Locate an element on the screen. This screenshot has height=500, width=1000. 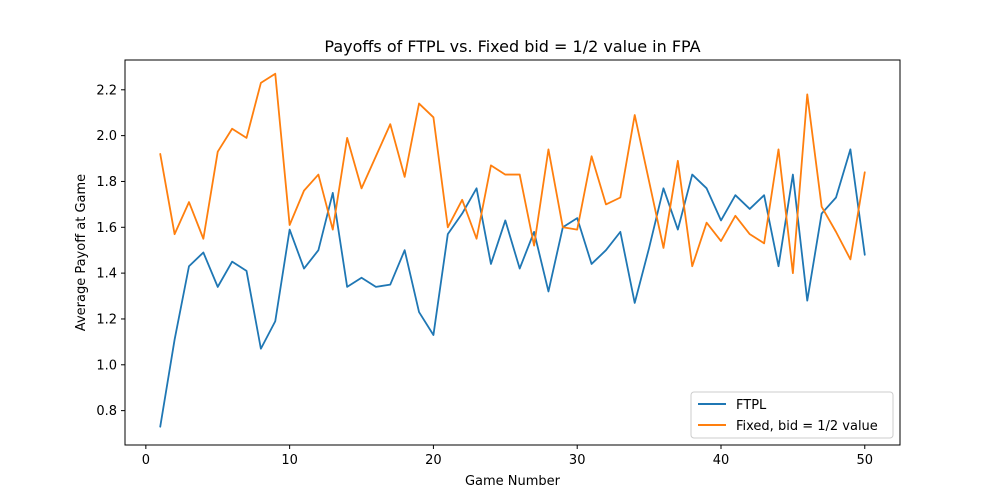
y-axis-label: Average Payoff at Game is located at coordinates (81, 252).